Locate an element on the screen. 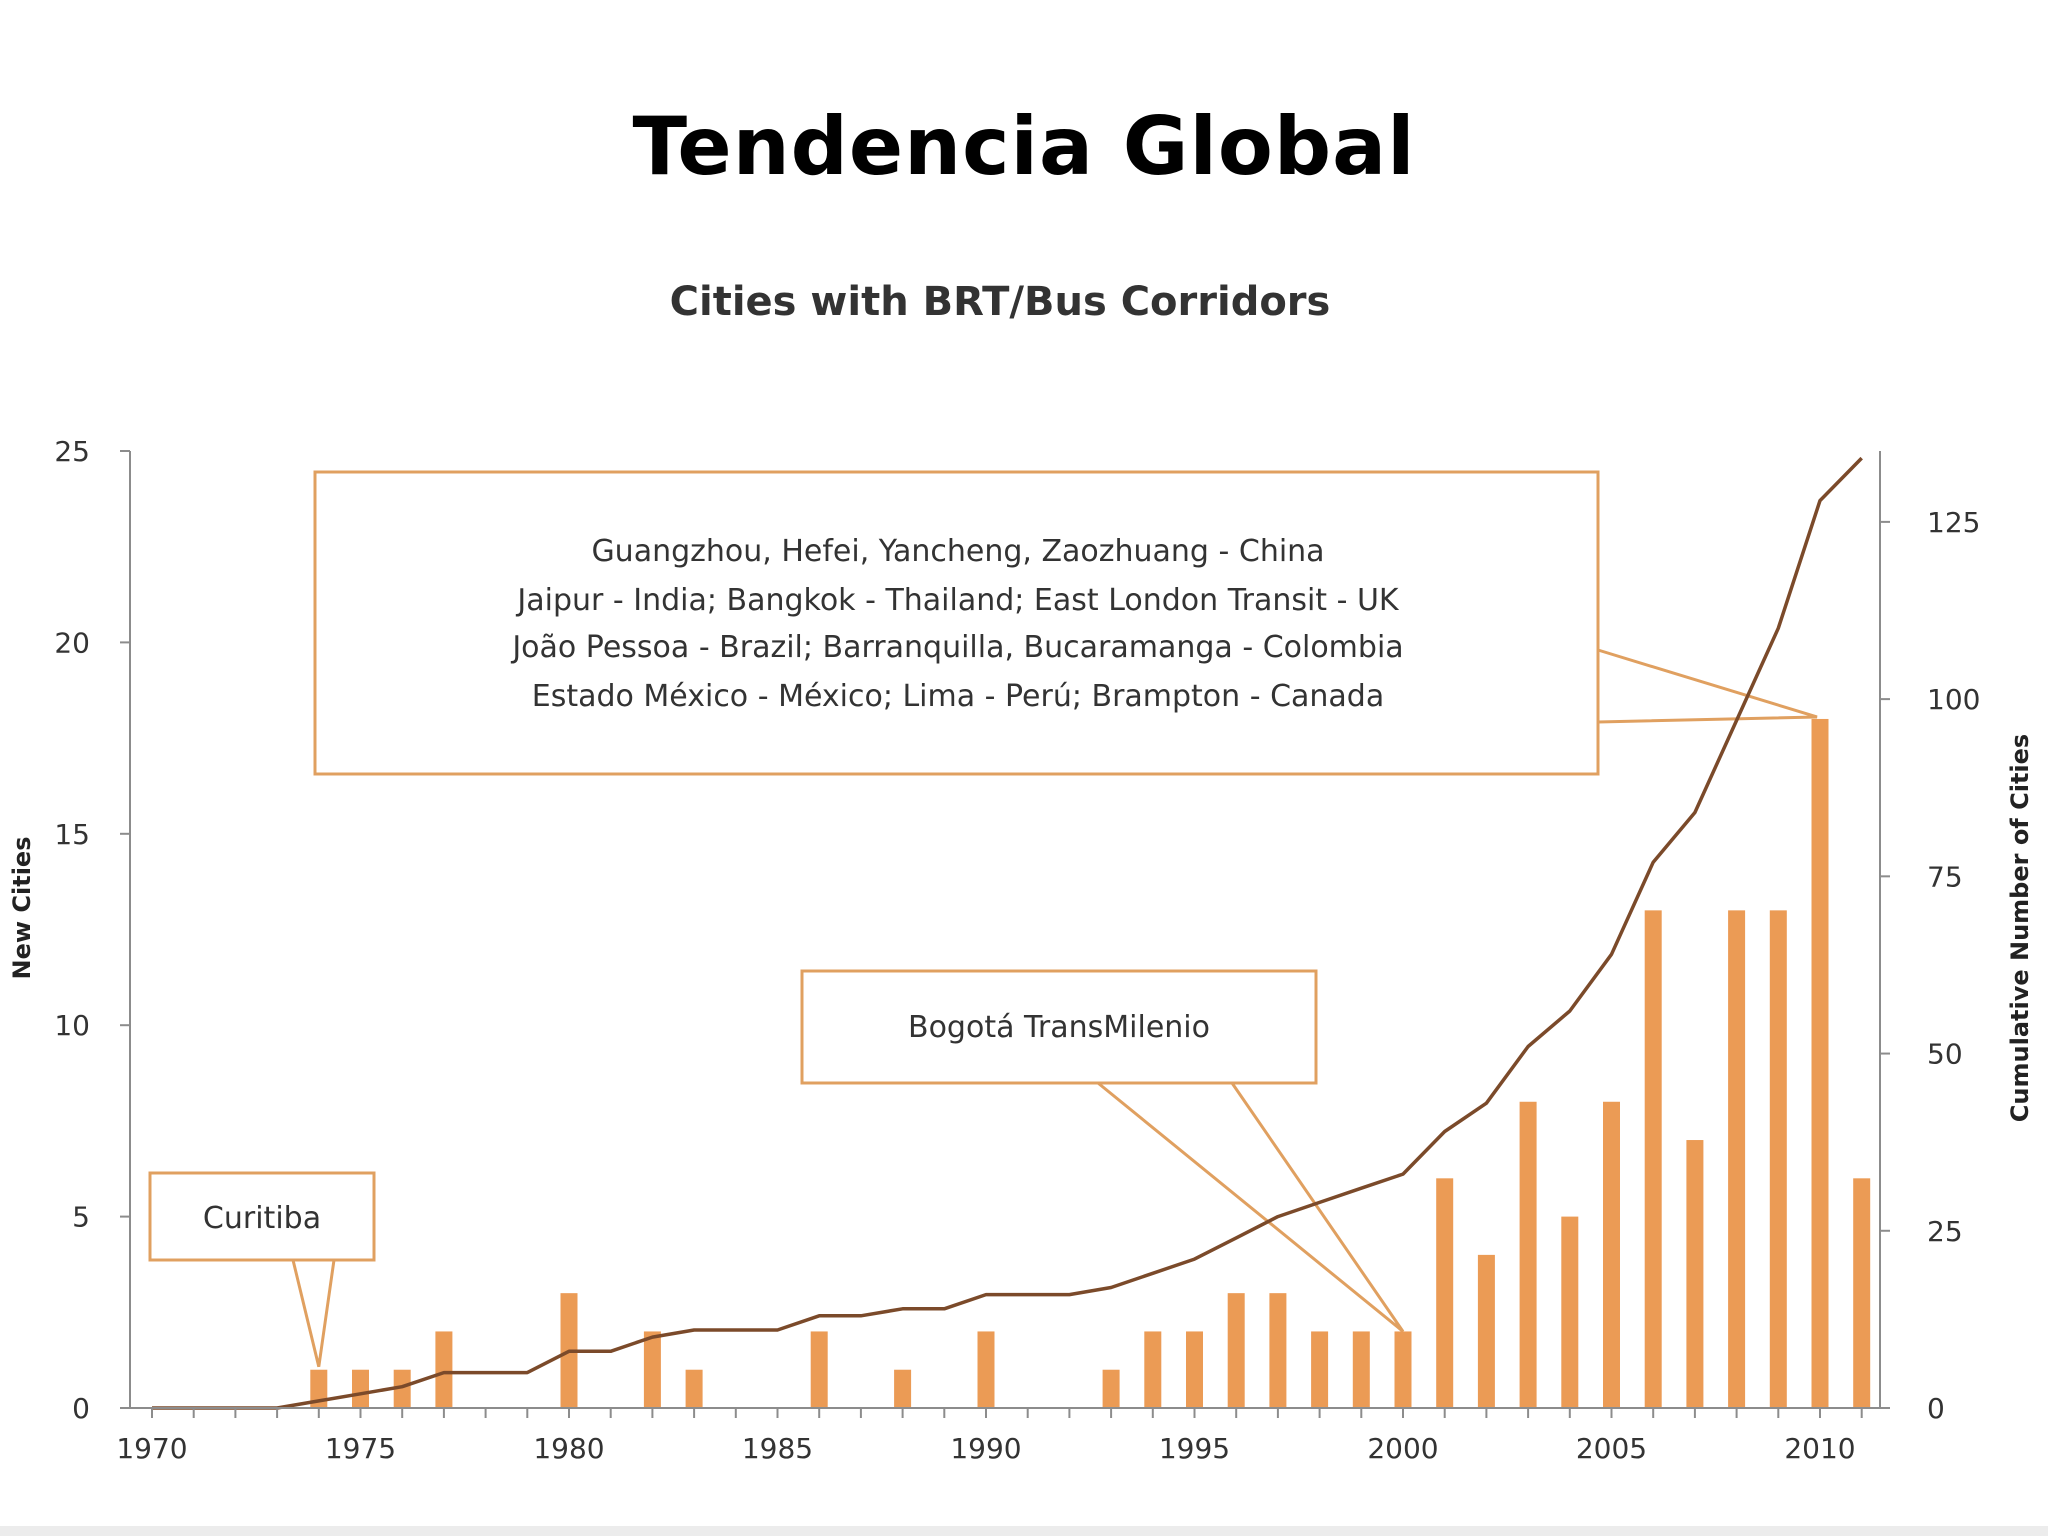  slide-title: Tendencia Global is located at coordinates (1024, 146).